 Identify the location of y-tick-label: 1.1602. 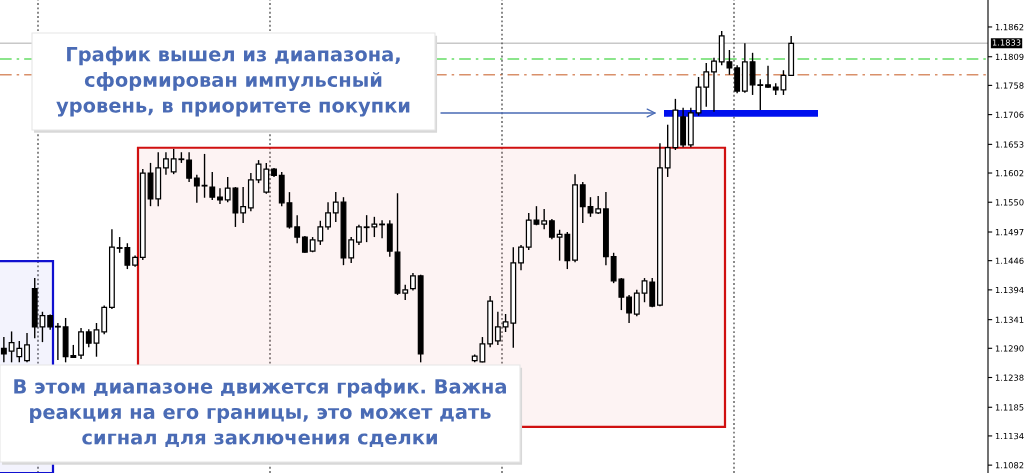
(1009, 173).